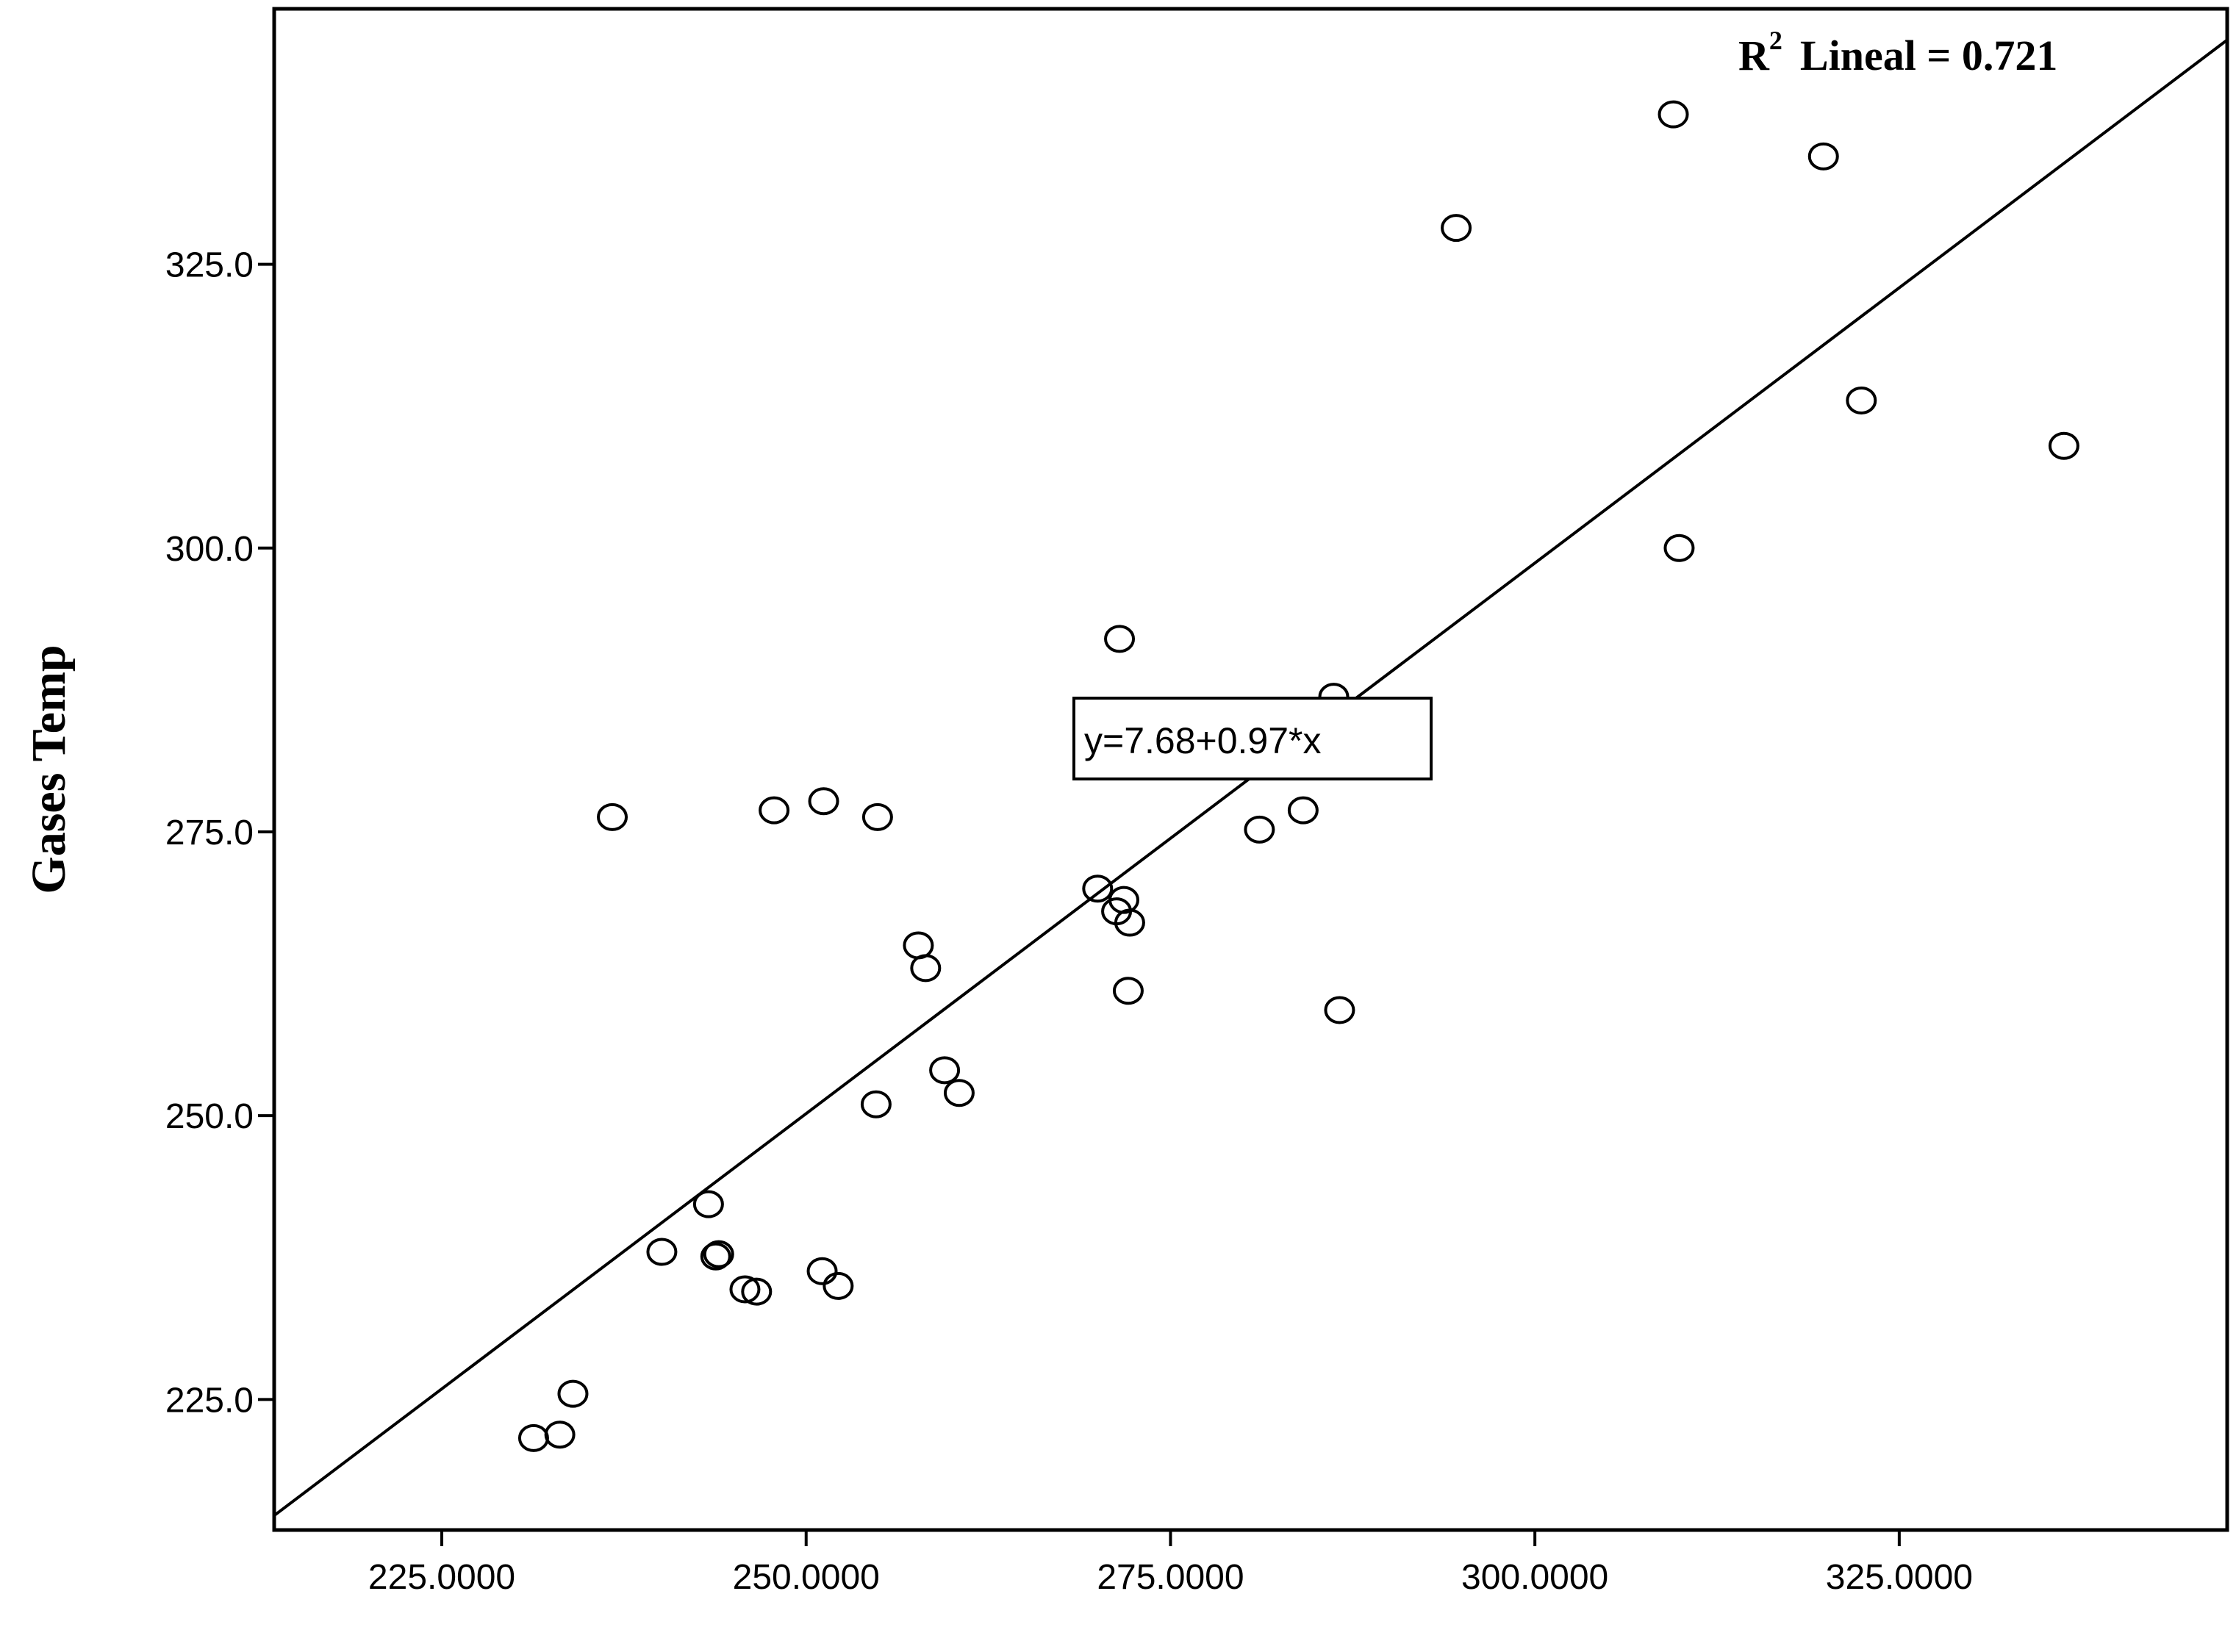  I want to click on x-tick-label: 250.0000, so click(806, 1577).